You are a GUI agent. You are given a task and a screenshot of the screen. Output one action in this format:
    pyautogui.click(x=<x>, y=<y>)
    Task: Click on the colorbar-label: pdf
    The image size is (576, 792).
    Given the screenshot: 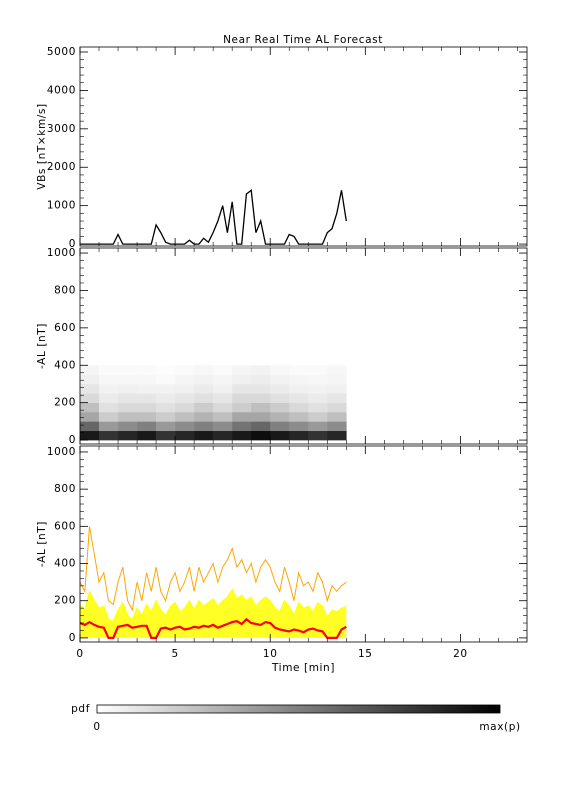 What is the action you would take?
    pyautogui.click(x=80, y=709)
    